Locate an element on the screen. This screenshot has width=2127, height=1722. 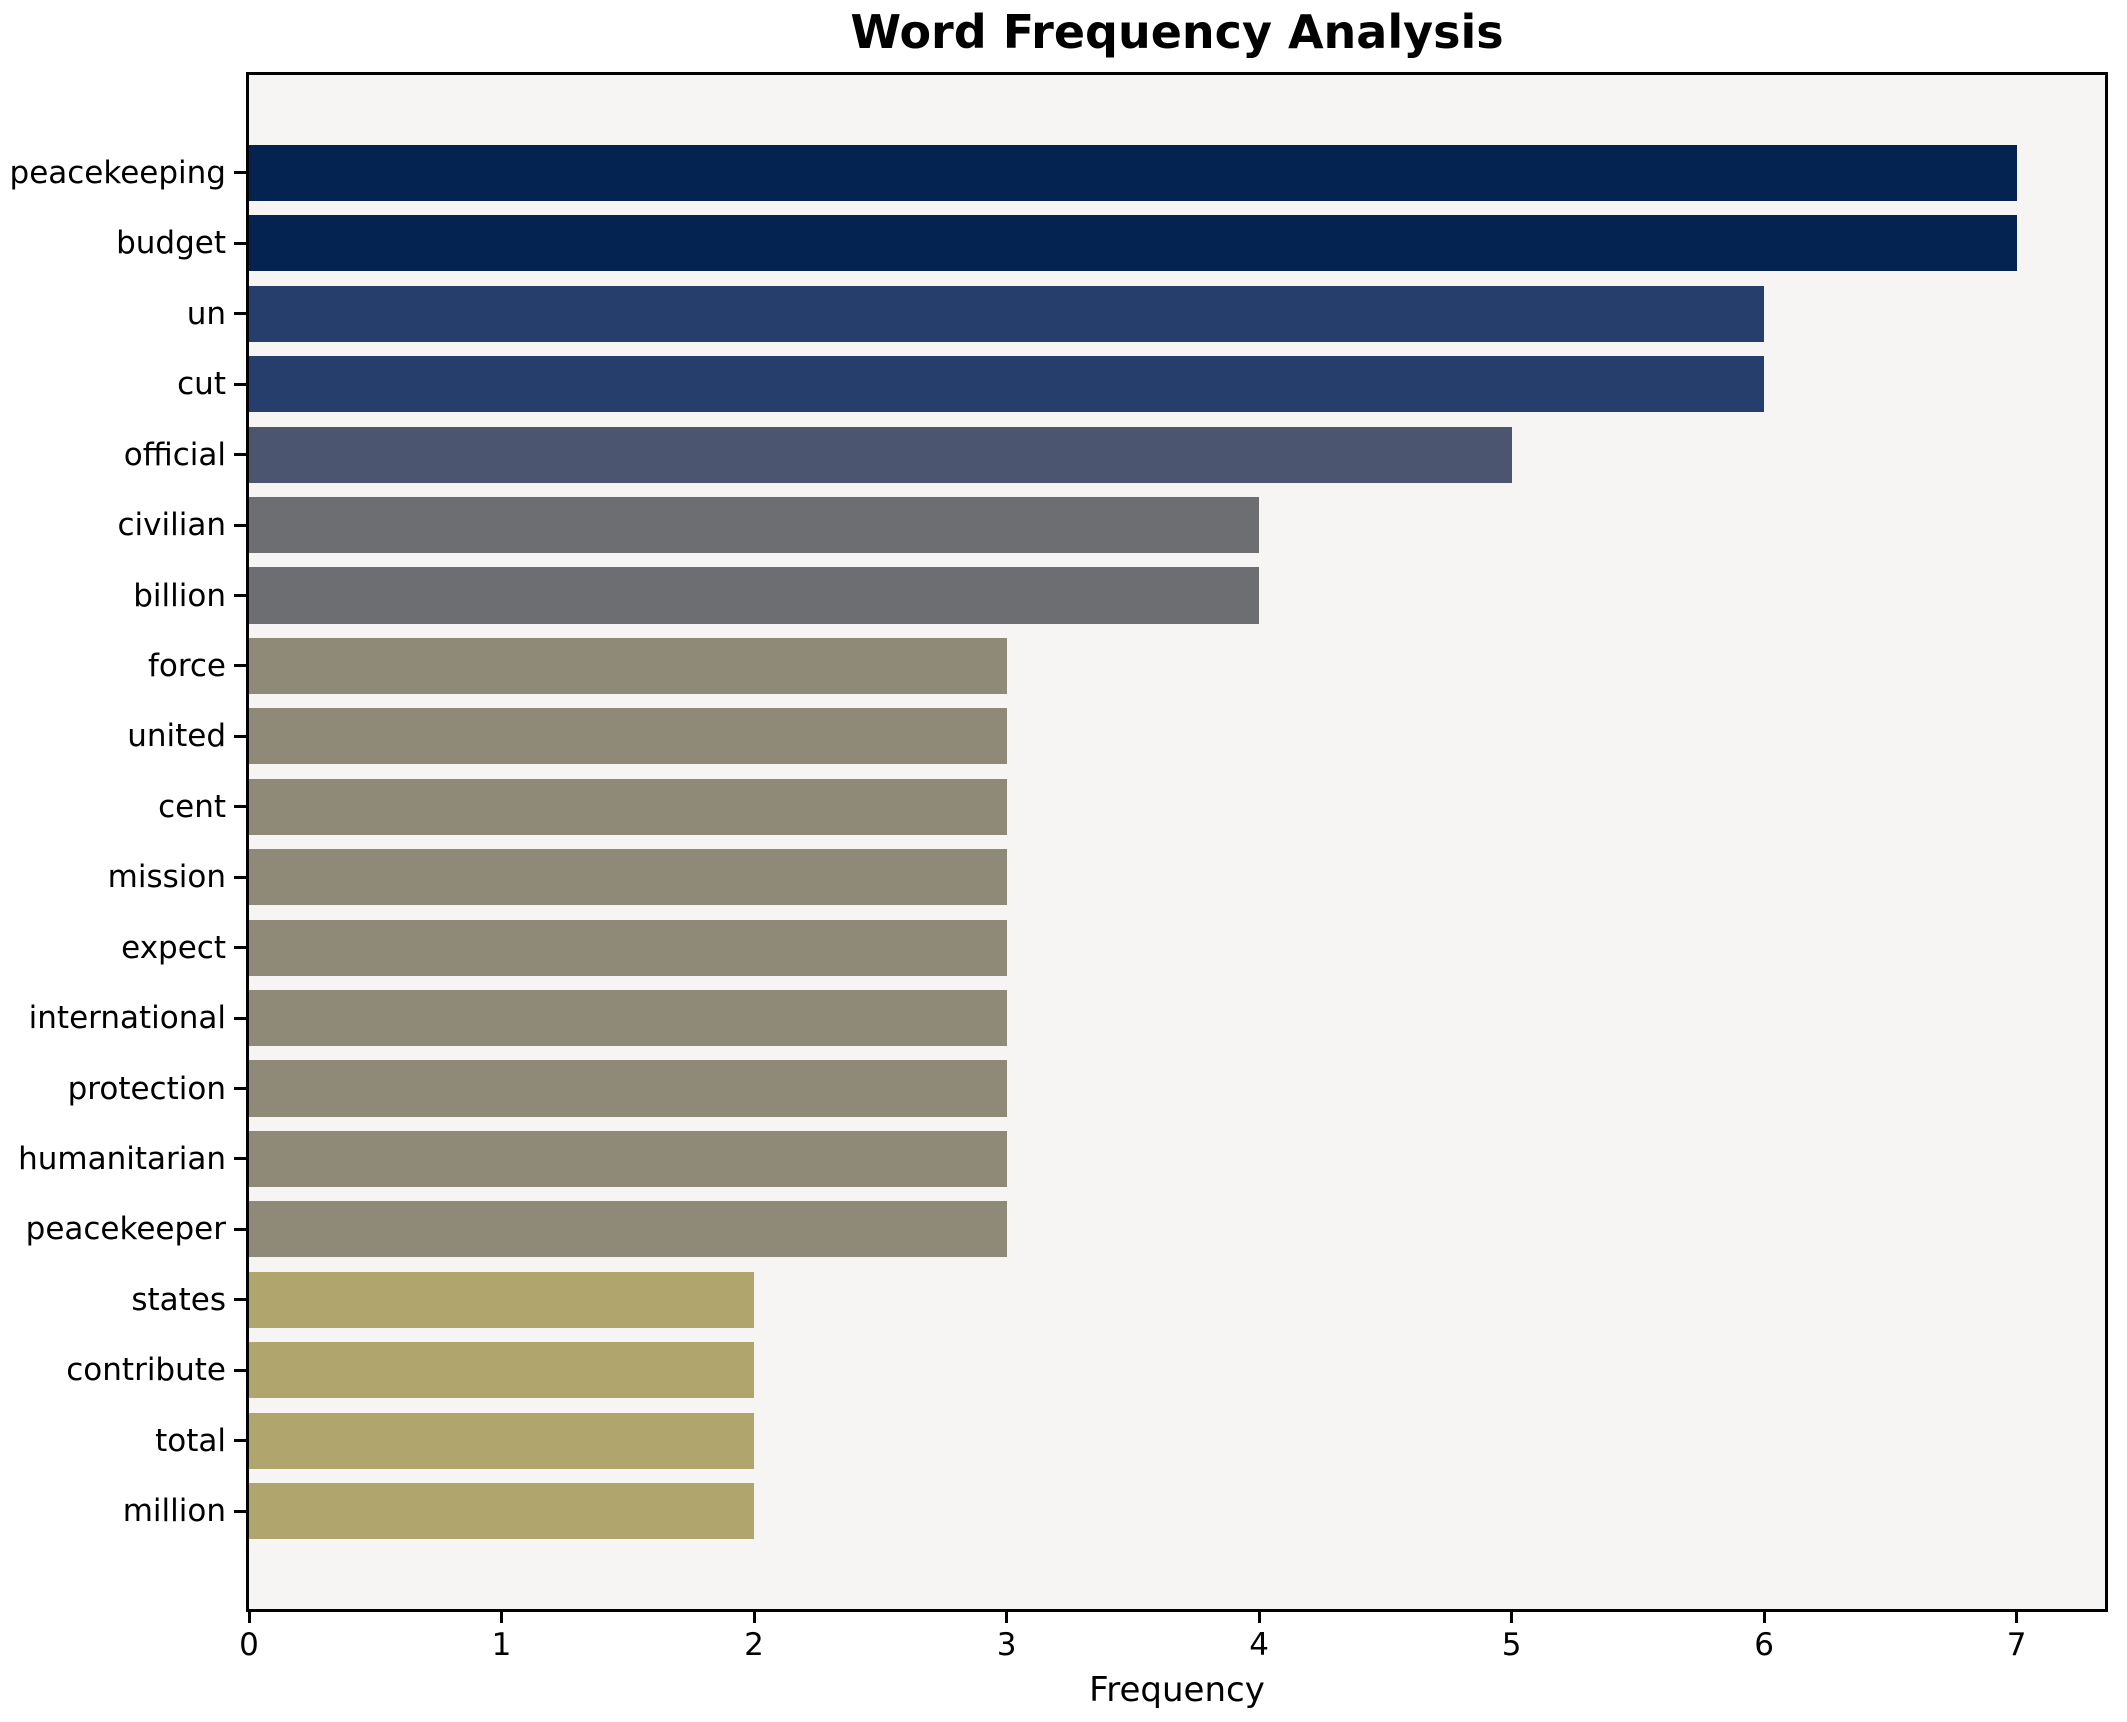
y-tick-label: million is located at coordinates (174, 1511).